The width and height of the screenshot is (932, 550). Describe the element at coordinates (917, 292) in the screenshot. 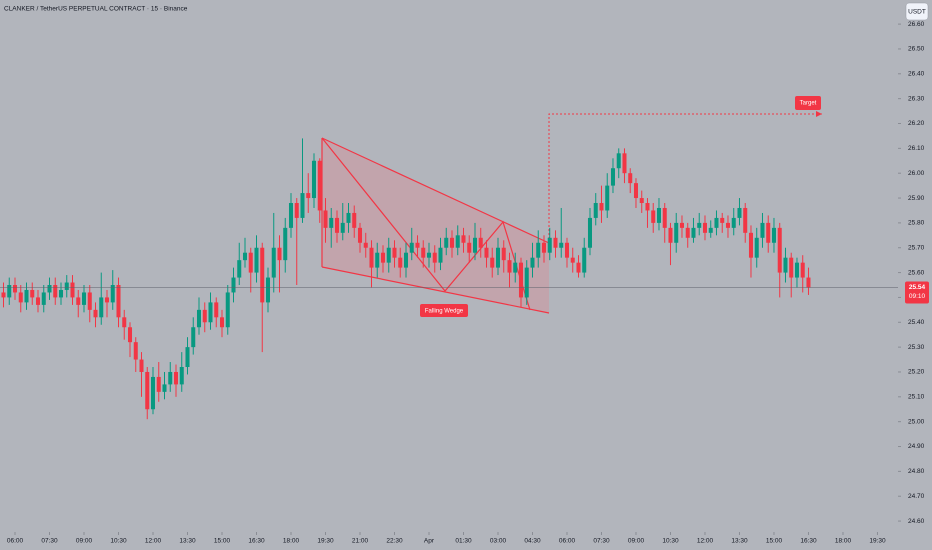

I see `last-price-box` at that location.